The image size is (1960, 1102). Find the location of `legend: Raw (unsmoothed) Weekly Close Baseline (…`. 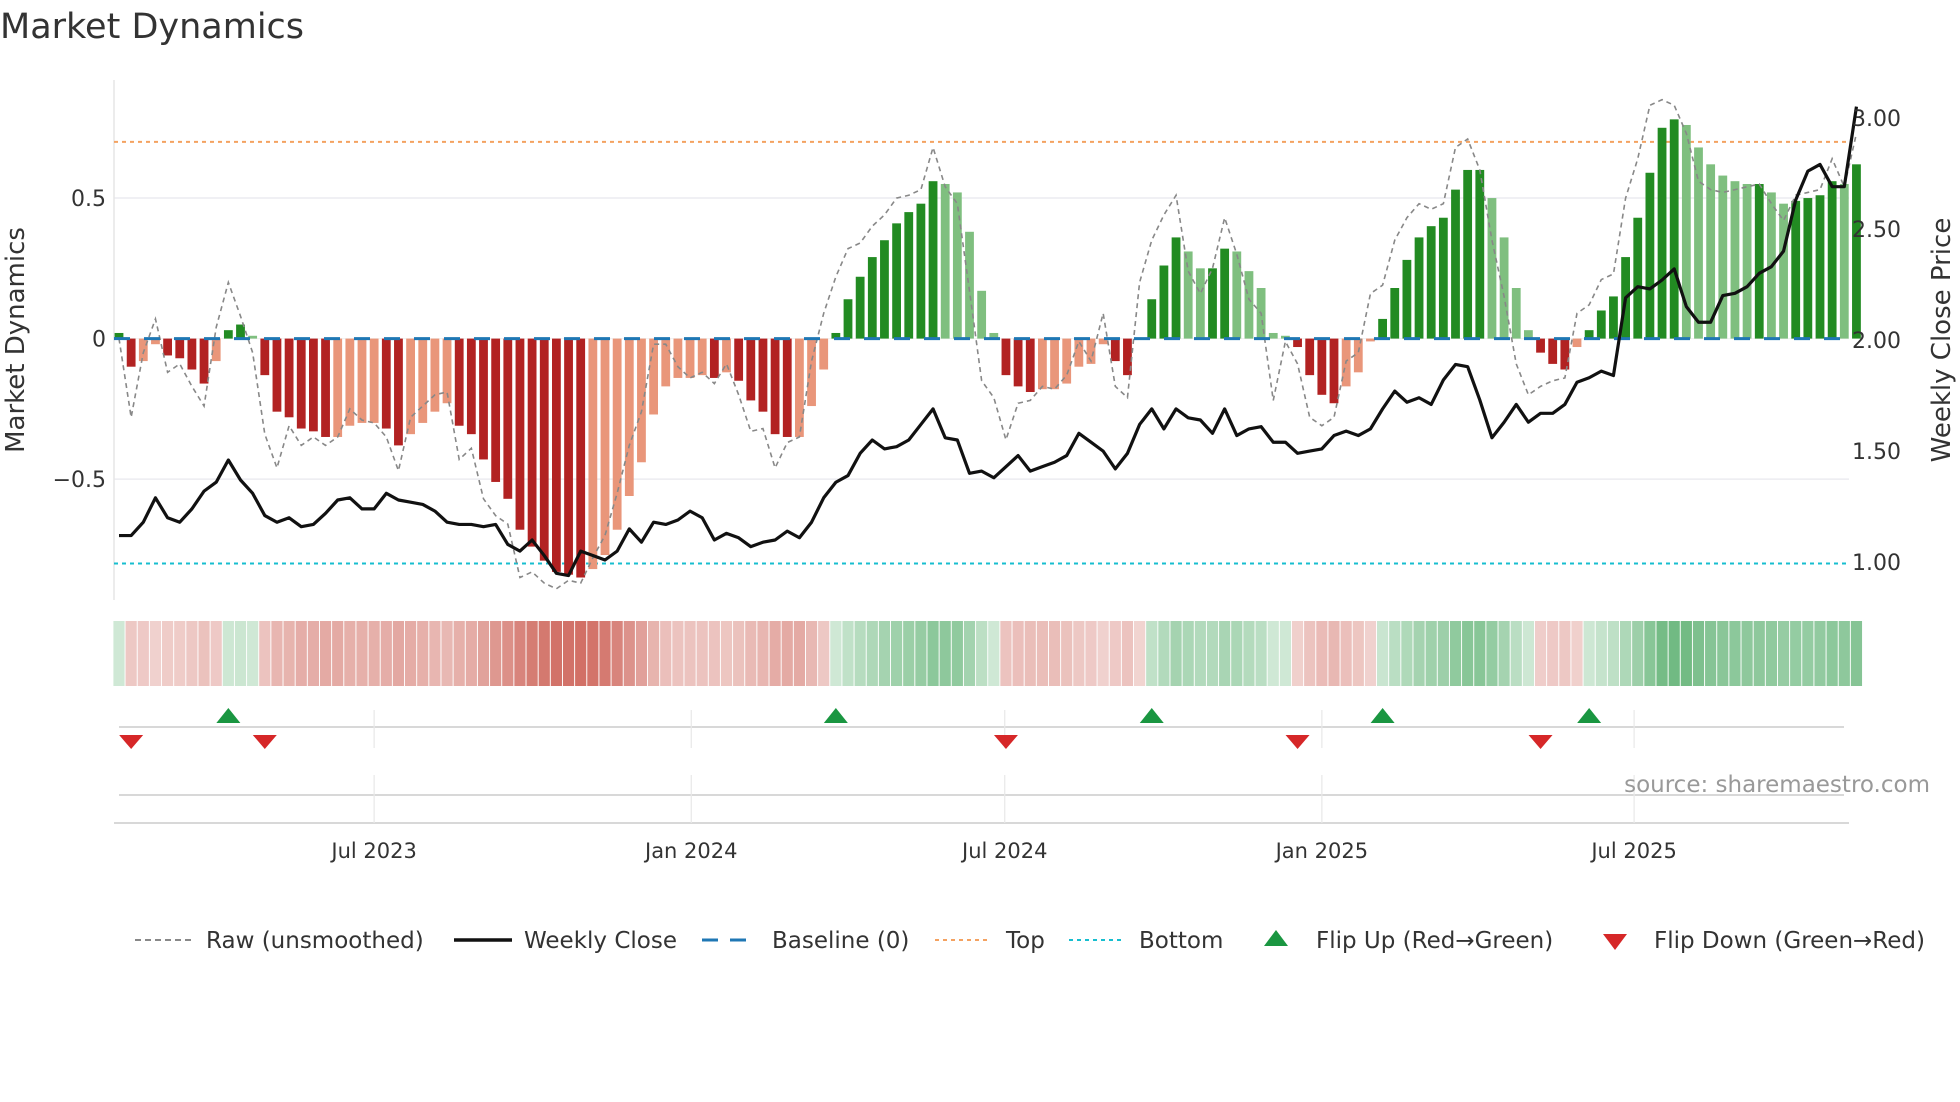

legend: Raw (unsmoothed) Weekly Close Baseline (… is located at coordinates (1030, 941).